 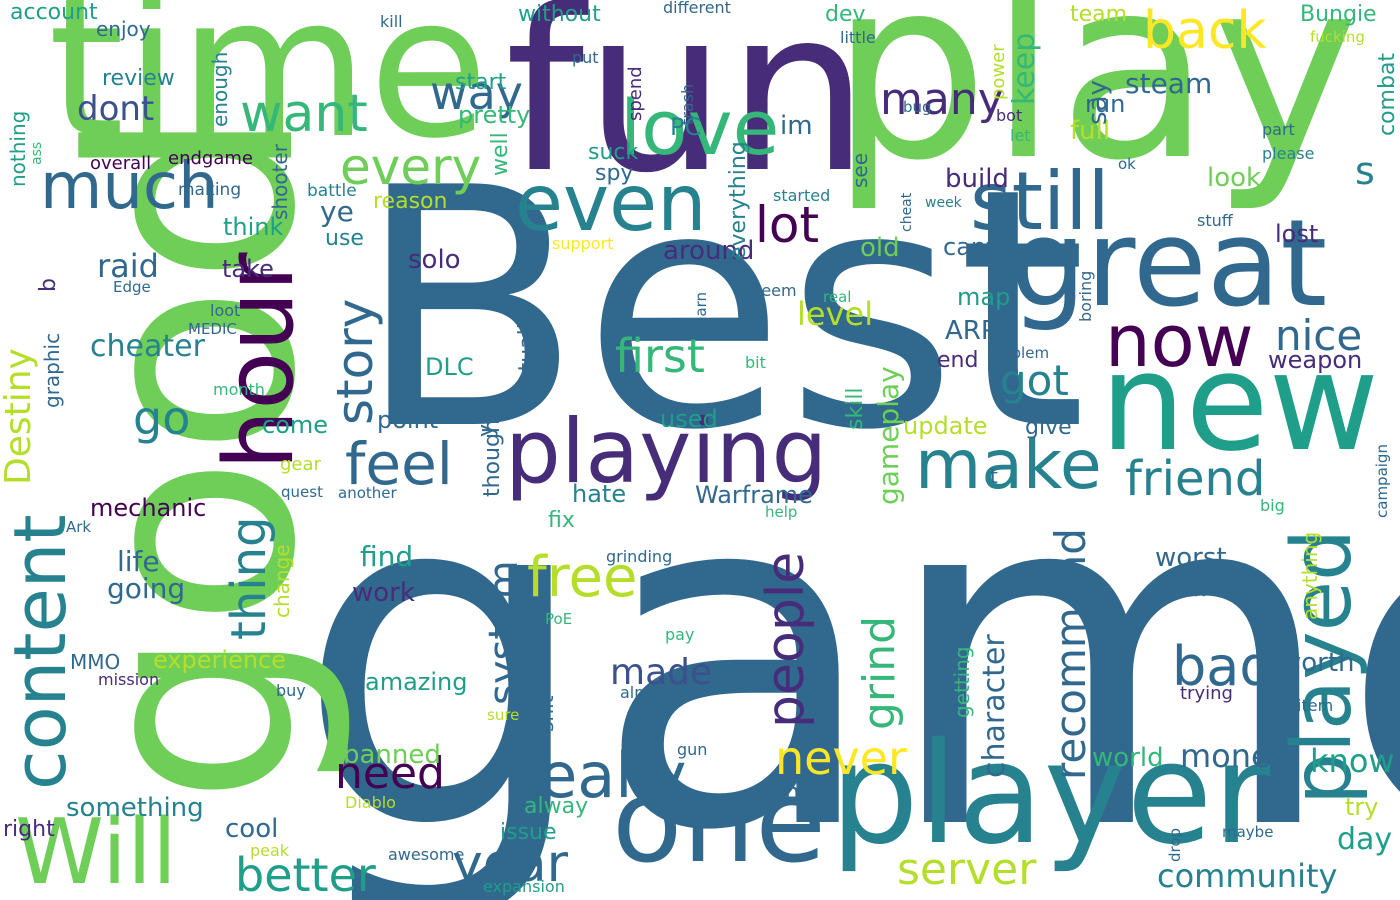 What do you see at coordinates (994, 706) in the screenshot?
I see `word-character: character` at bounding box center [994, 706].